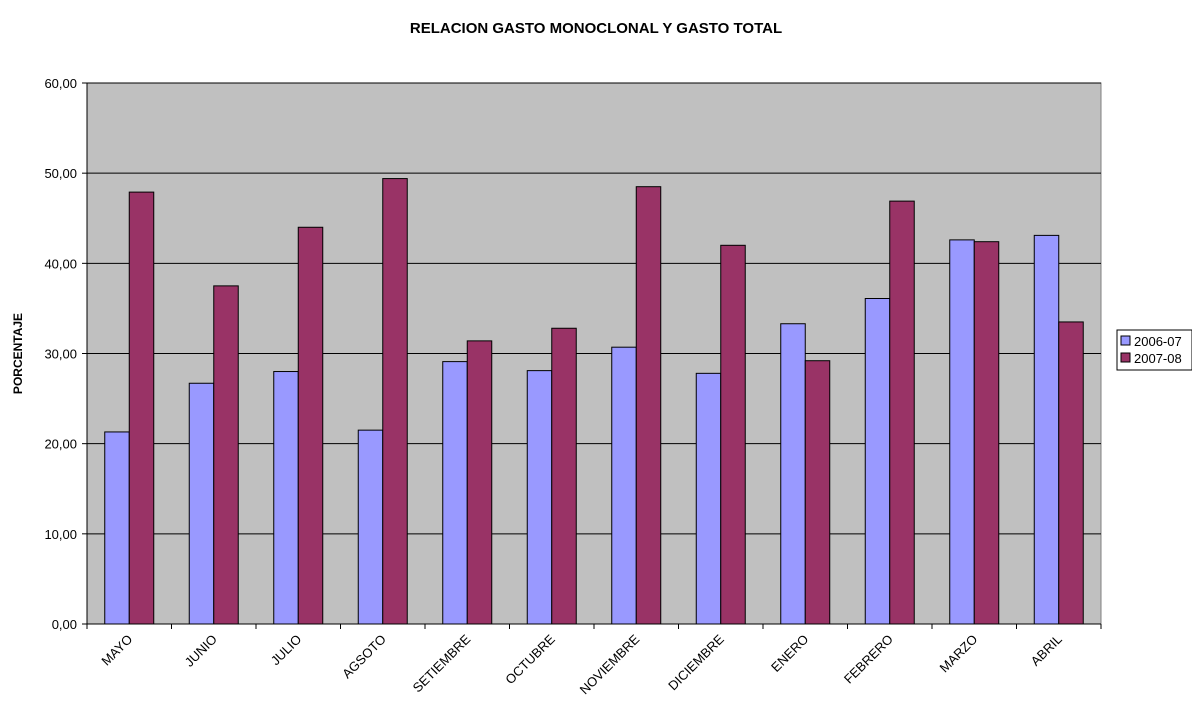  I want to click on y-tick-label: 20,00, so click(60, 444).